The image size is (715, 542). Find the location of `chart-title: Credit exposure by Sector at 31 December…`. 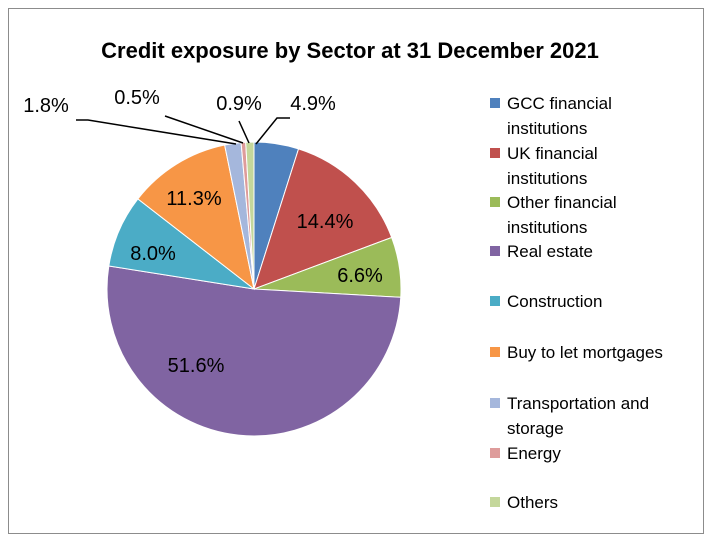

chart-title: Credit exposure by Sector at 31 December… is located at coordinates (350, 50).